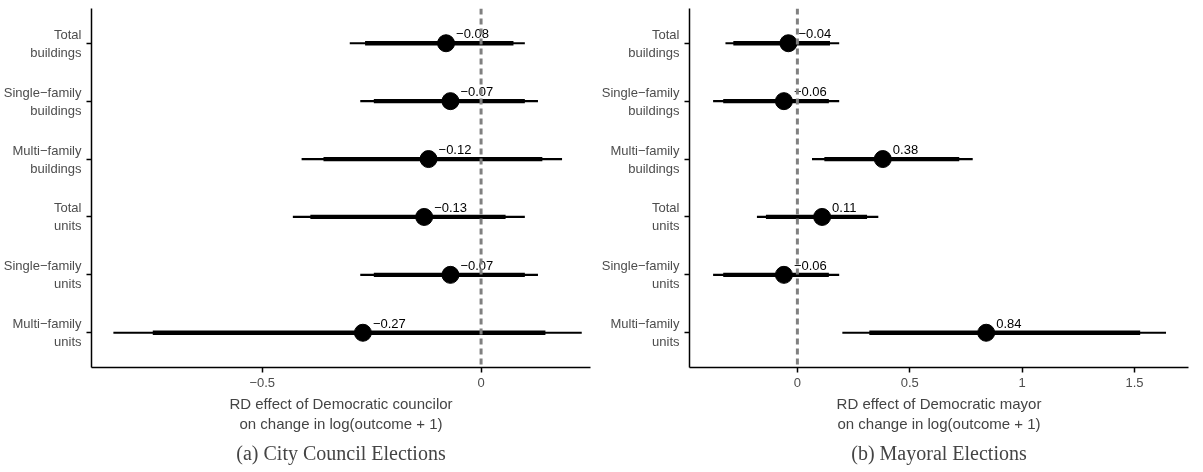 This screenshot has width=1203, height=472. I want to click on x-axis-title: RD effect of Democratic mayor on change in log(outcome + 1), so click(939, 413).